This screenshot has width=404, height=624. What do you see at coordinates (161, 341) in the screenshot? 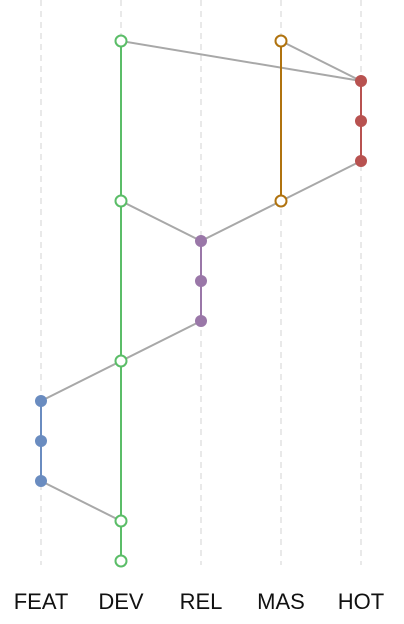
I see `merge-edge-c10-c11` at bounding box center [161, 341].